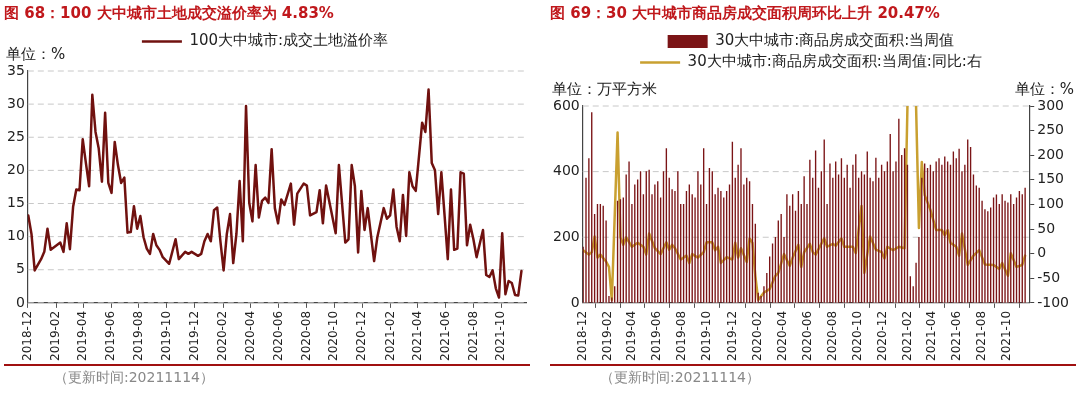 The image size is (1080, 394). I want to click on y-tick-label: 600, so click(566, 104).